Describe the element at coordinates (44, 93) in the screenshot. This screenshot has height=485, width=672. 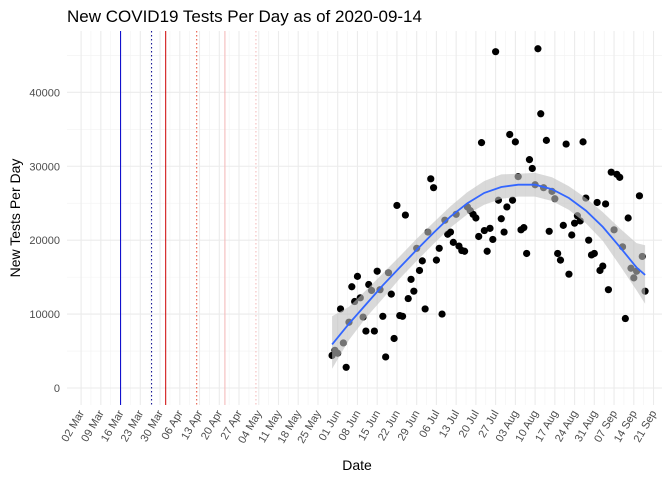
I see `y-tick-label: 40000` at that location.